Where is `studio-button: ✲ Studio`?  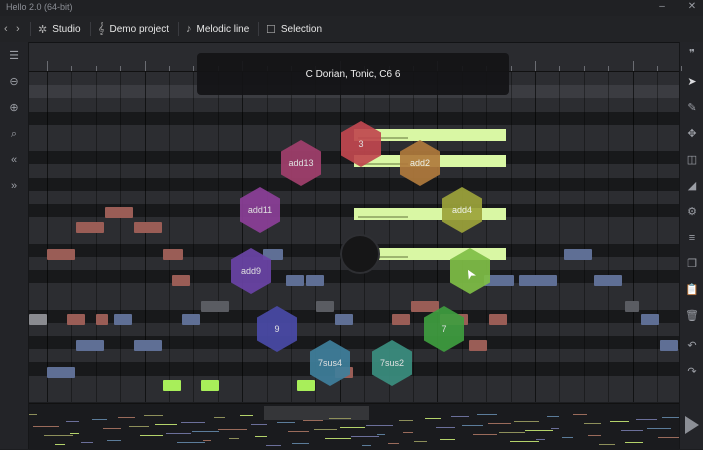
studio-button: ✲ Studio is located at coordinates (59, 29).